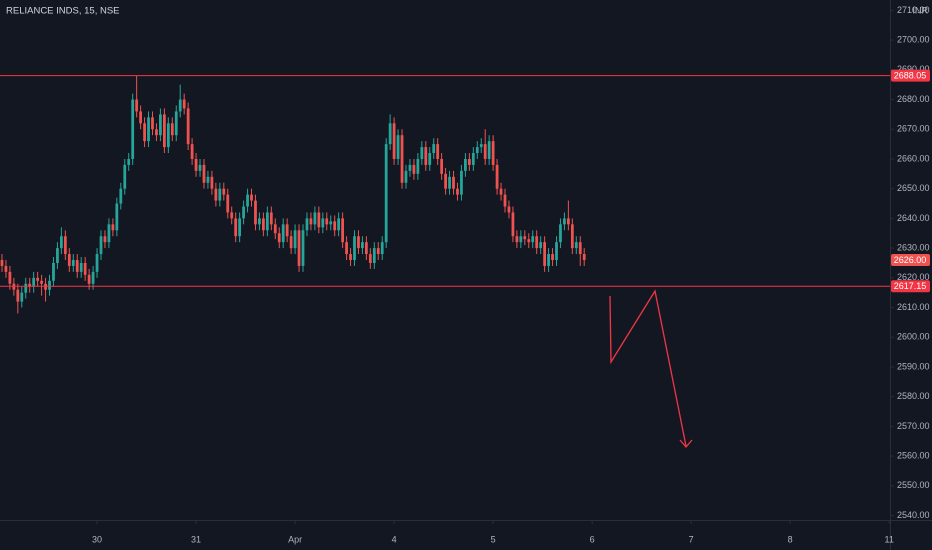  I want to click on x-tick-label: Apr, so click(295, 539).